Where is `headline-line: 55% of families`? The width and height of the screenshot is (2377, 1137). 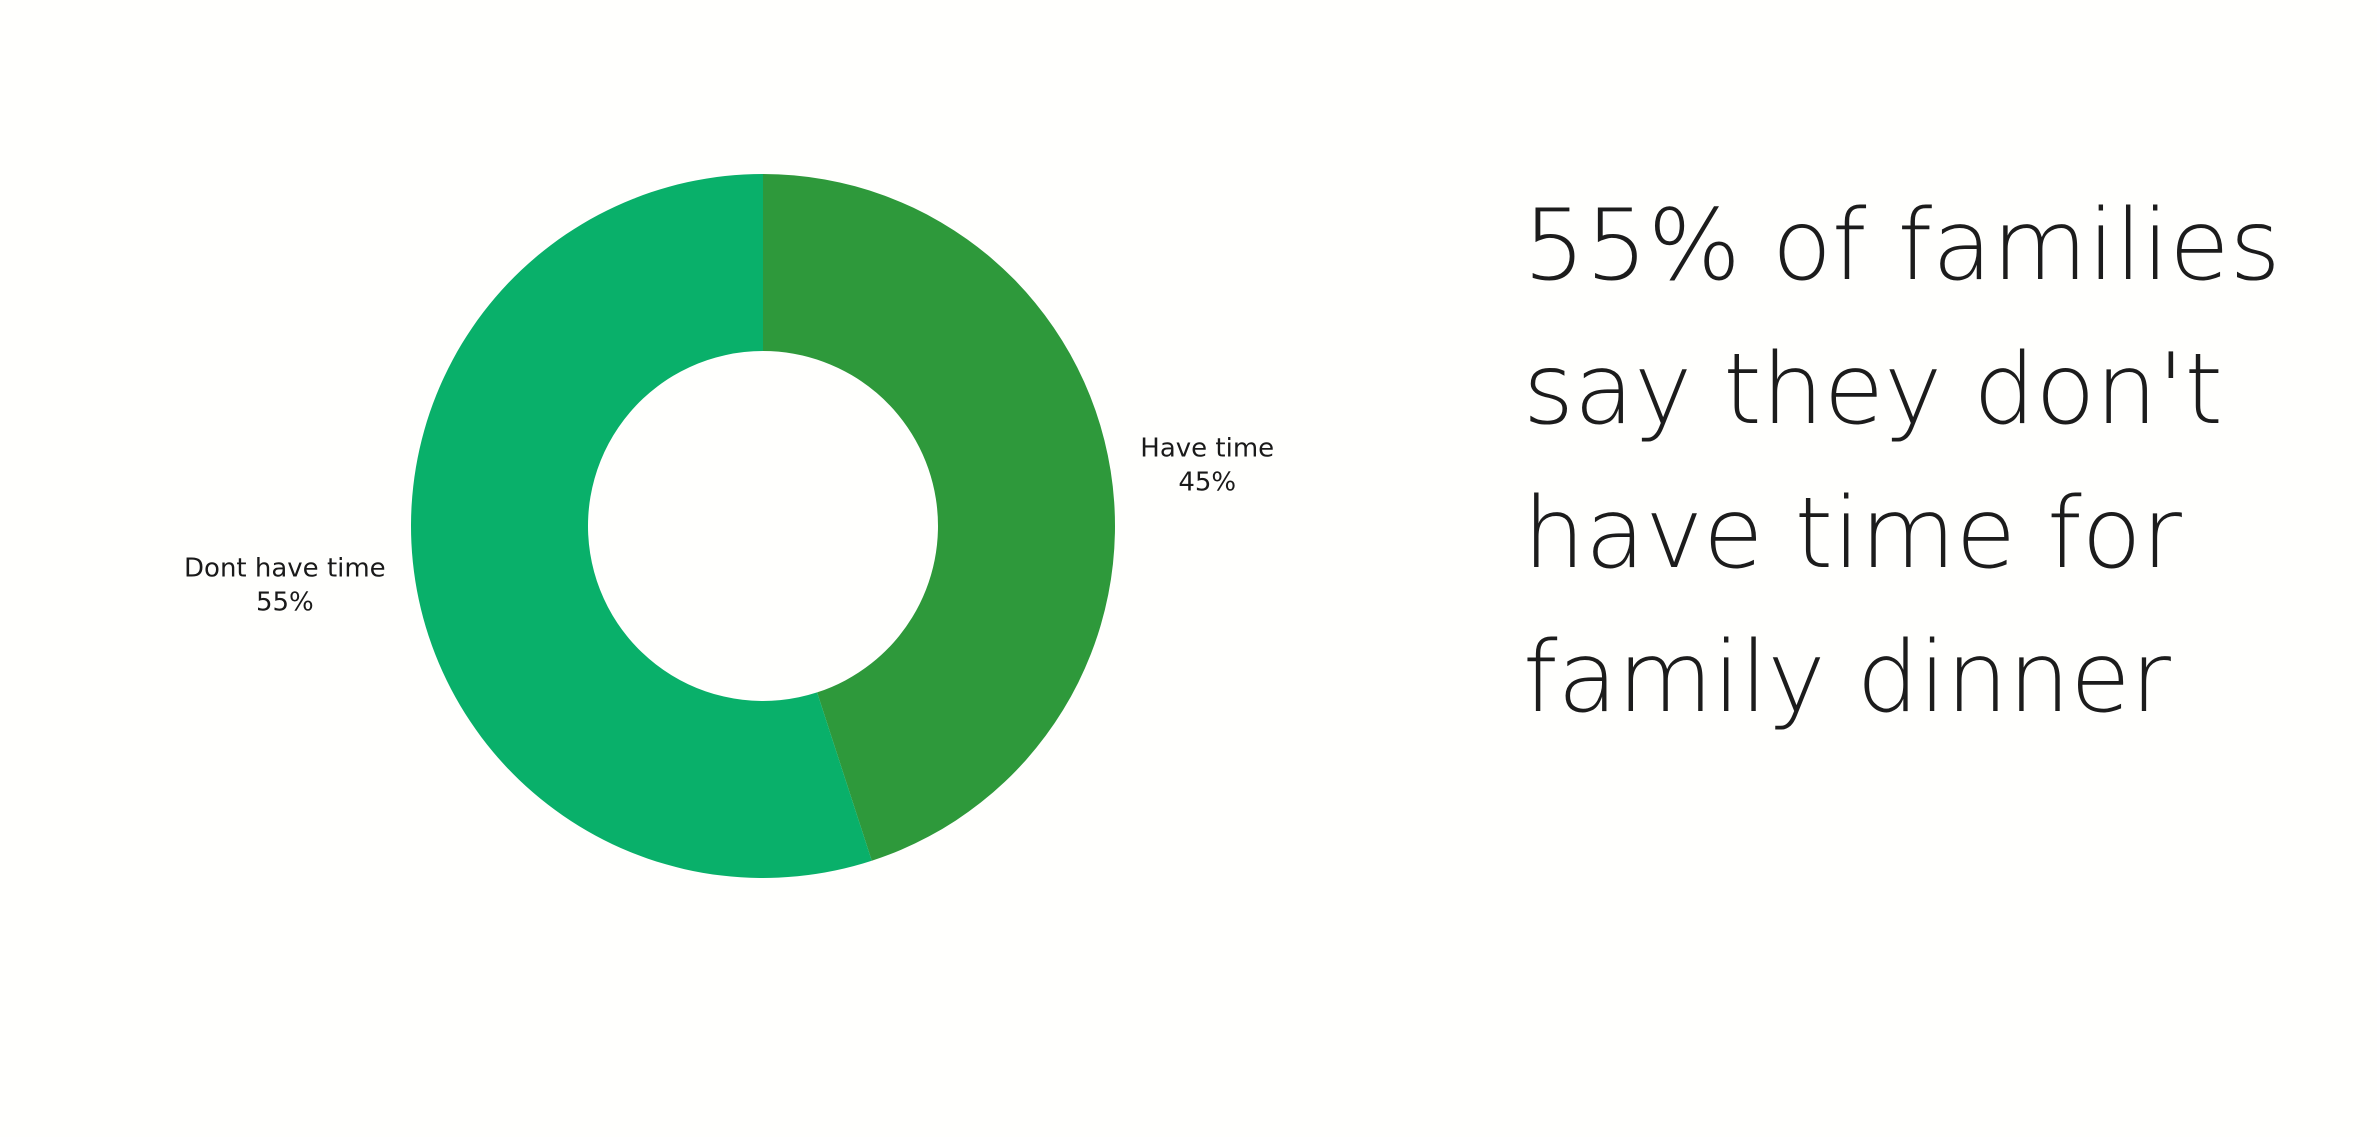 headline-line: 55% of families is located at coordinates (1902, 246).